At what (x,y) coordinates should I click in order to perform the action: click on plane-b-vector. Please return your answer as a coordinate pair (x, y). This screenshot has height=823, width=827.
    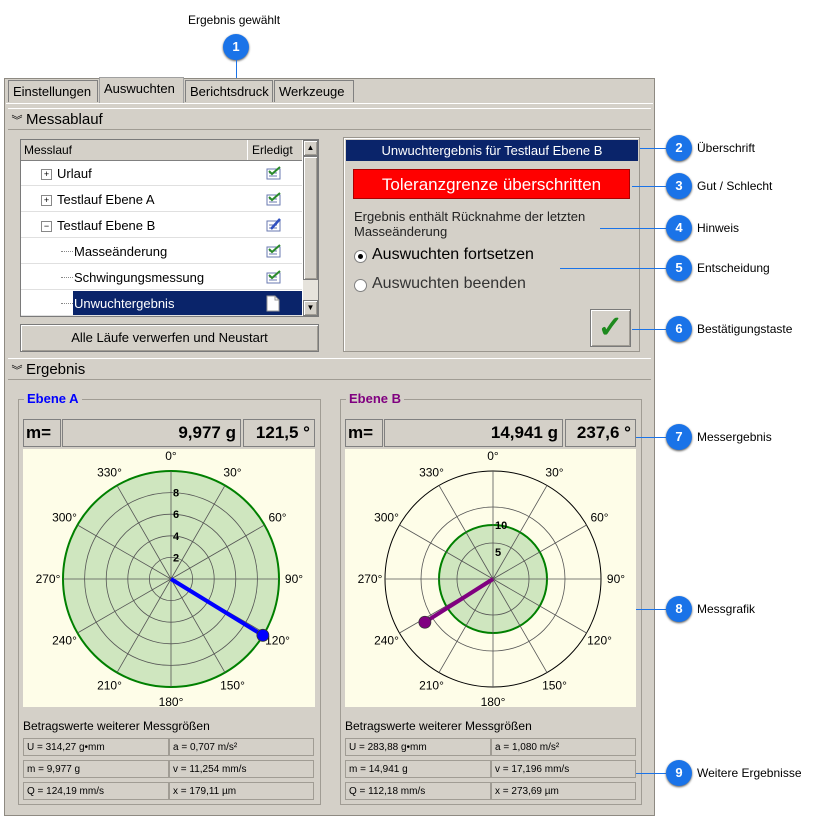
    Looking at the image, I should click on (459, 600).